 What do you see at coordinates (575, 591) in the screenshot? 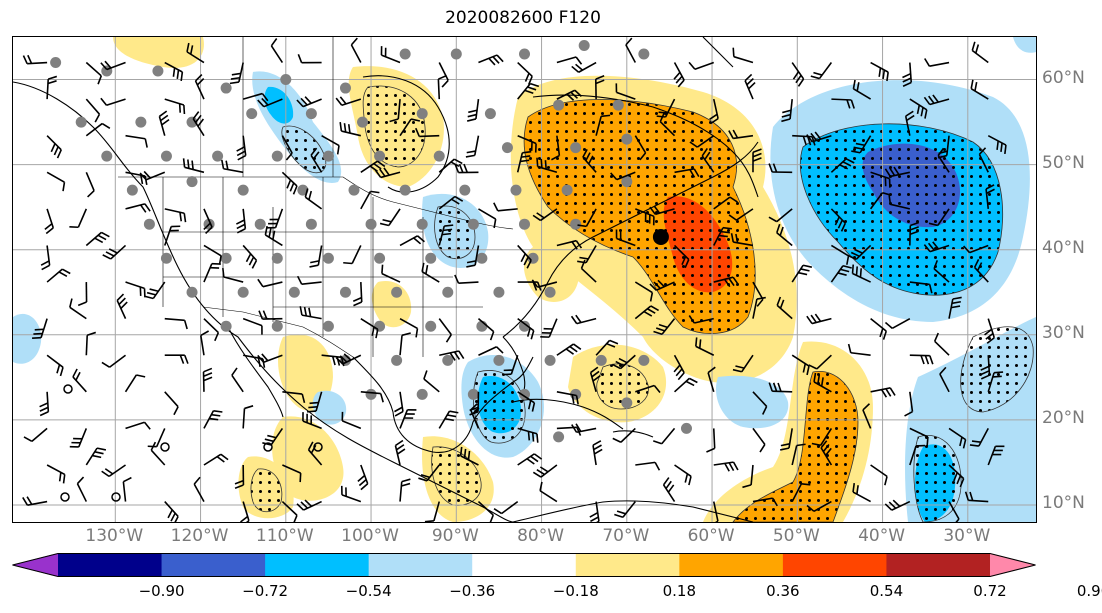
I see `colorbar-tick-label: −0.18` at bounding box center [575, 591].